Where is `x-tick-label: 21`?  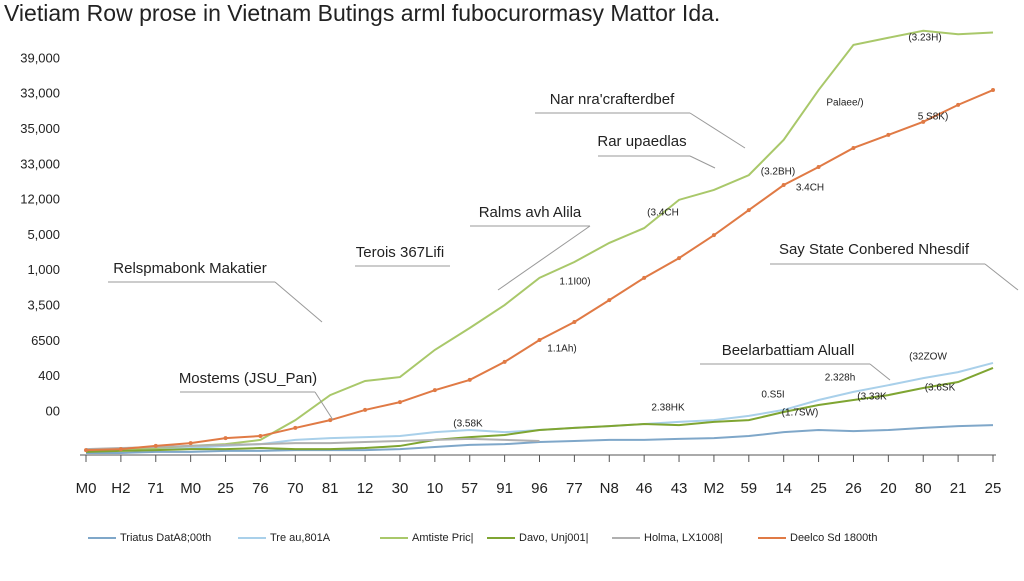
x-tick-label: 21 is located at coordinates (958, 488).